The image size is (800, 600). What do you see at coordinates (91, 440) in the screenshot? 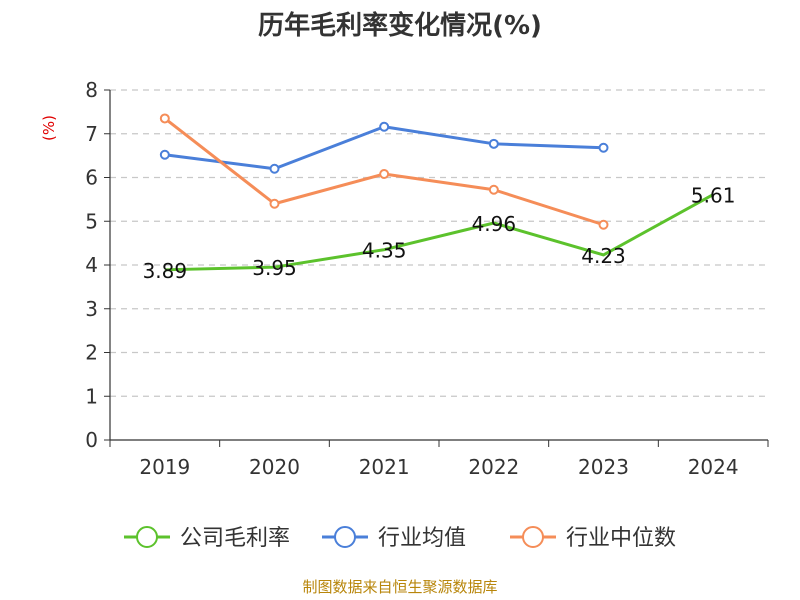
I see `y-tick-label: 0` at bounding box center [91, 440].